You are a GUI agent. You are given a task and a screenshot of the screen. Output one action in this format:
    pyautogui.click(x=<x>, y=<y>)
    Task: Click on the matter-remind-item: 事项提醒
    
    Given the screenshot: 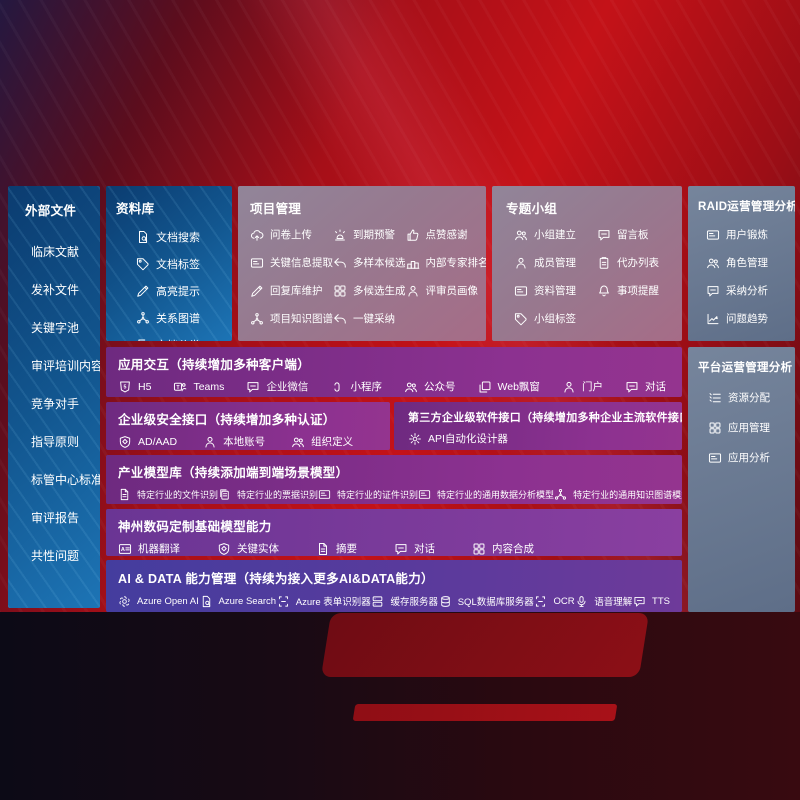 What is the action you would take?
    pyautogui.click(x=636, y=290)
    